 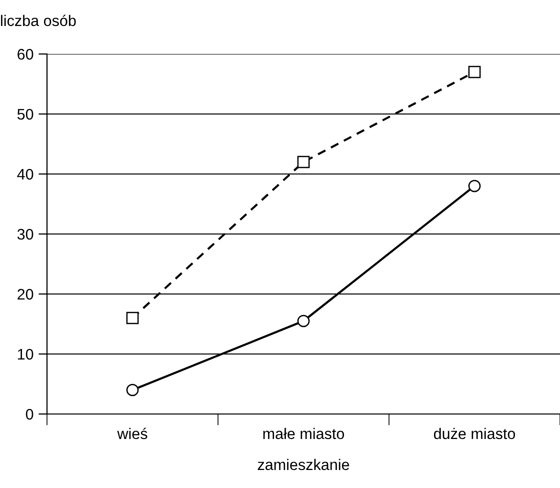 I want to click on y-tick-label: 60, so click(x=26, y=54).